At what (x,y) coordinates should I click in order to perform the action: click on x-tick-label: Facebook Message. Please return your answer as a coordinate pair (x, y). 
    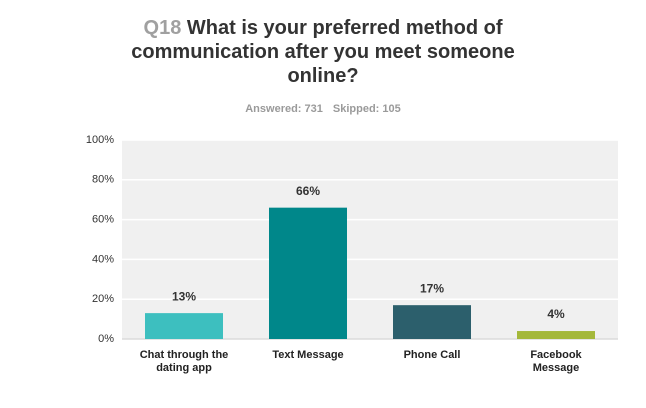
    Looking at the image, I should click on (556, 361).